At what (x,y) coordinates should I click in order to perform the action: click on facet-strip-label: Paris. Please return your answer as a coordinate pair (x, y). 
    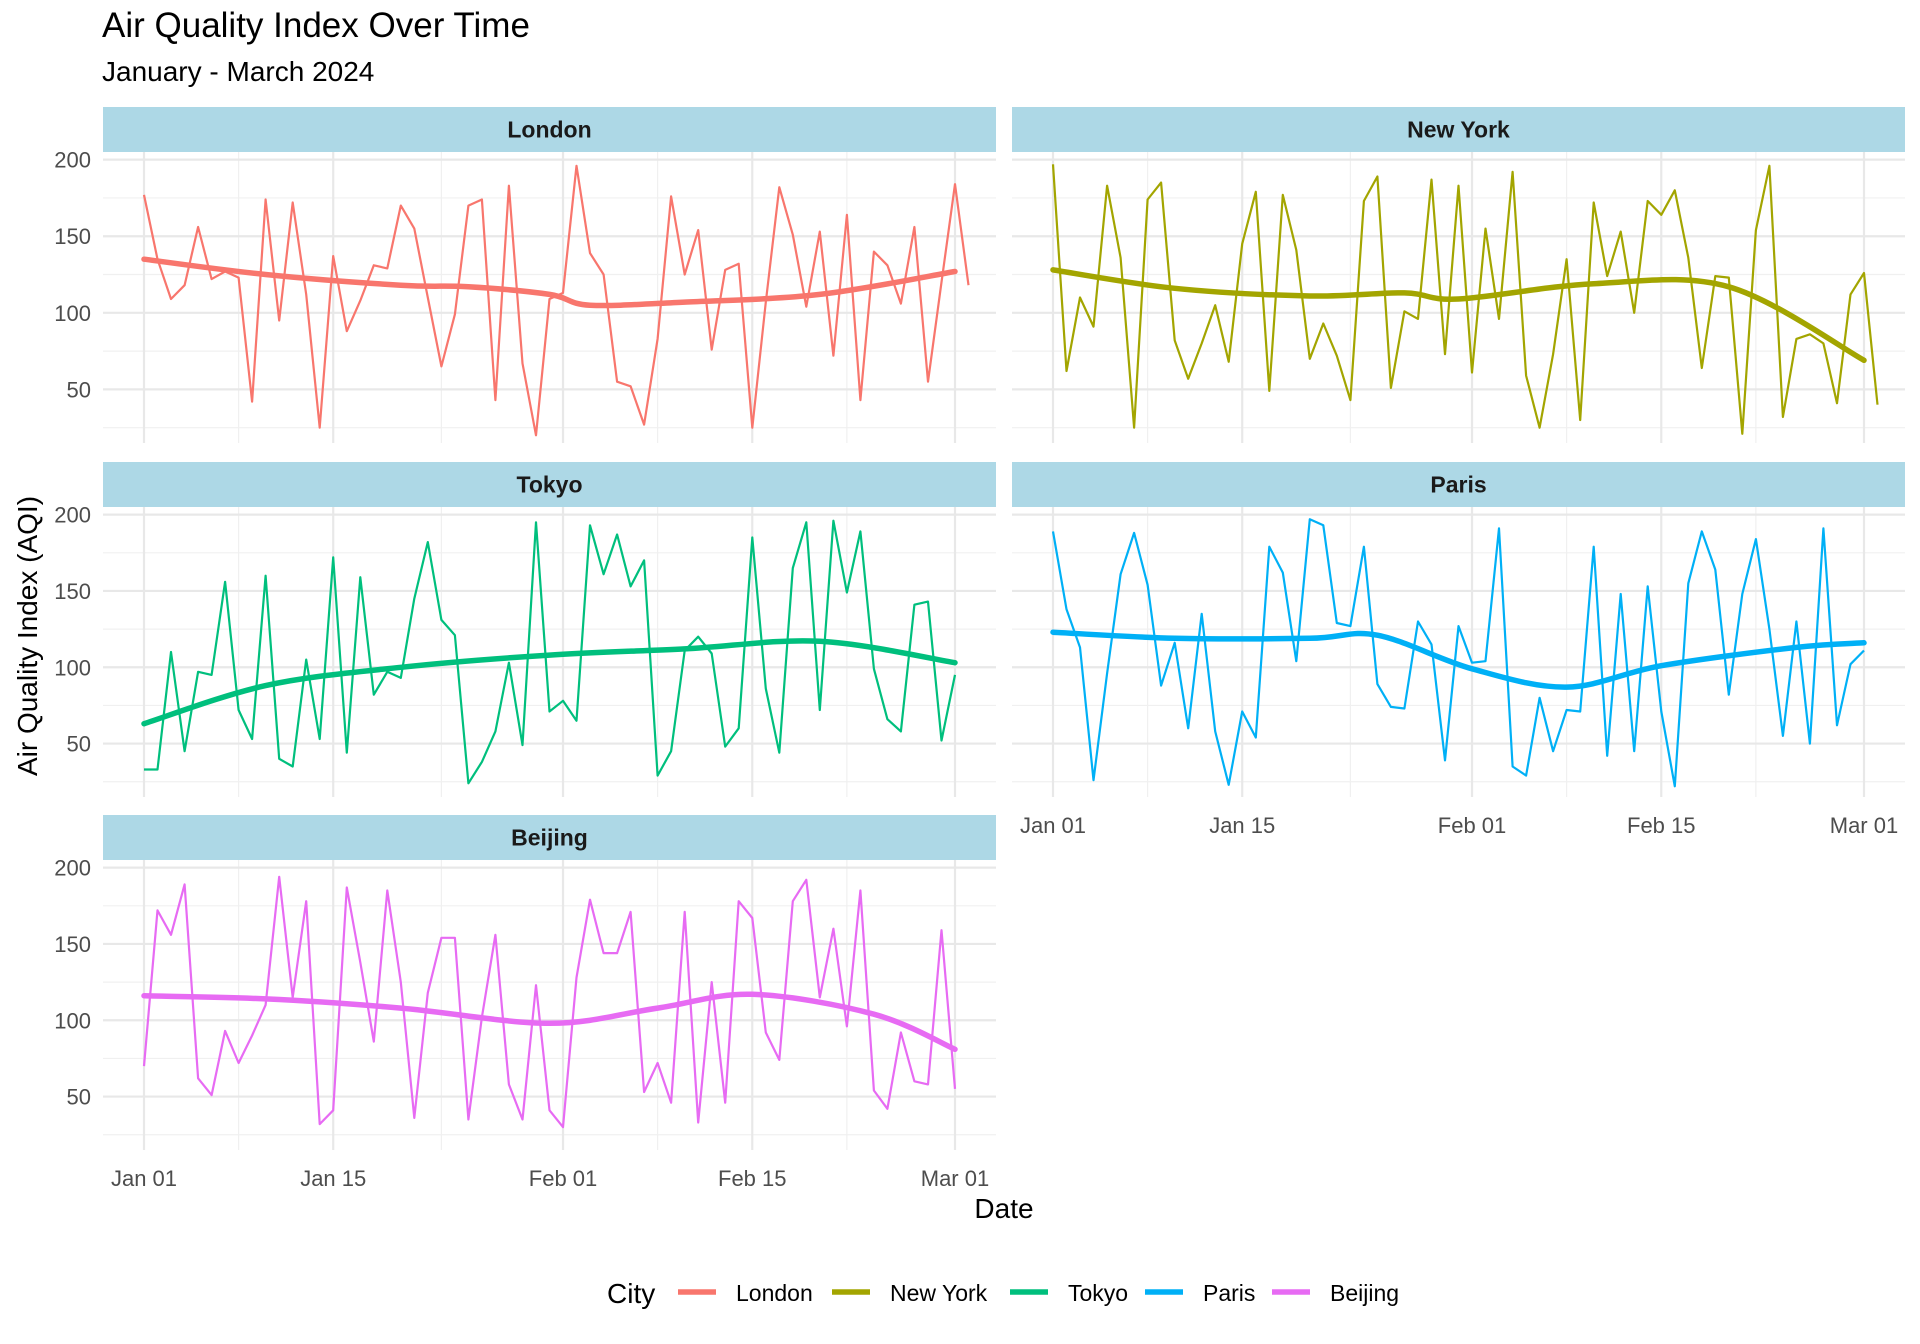
    Looking at the image, I should click on (1458, 485).